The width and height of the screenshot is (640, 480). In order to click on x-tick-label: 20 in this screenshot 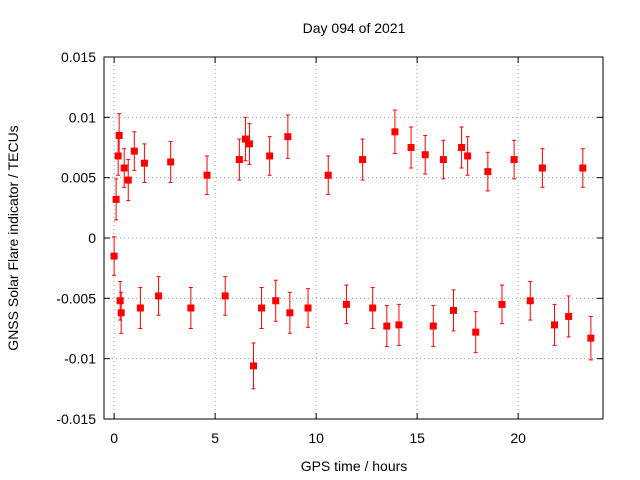, I will do `click(518, 438)`.